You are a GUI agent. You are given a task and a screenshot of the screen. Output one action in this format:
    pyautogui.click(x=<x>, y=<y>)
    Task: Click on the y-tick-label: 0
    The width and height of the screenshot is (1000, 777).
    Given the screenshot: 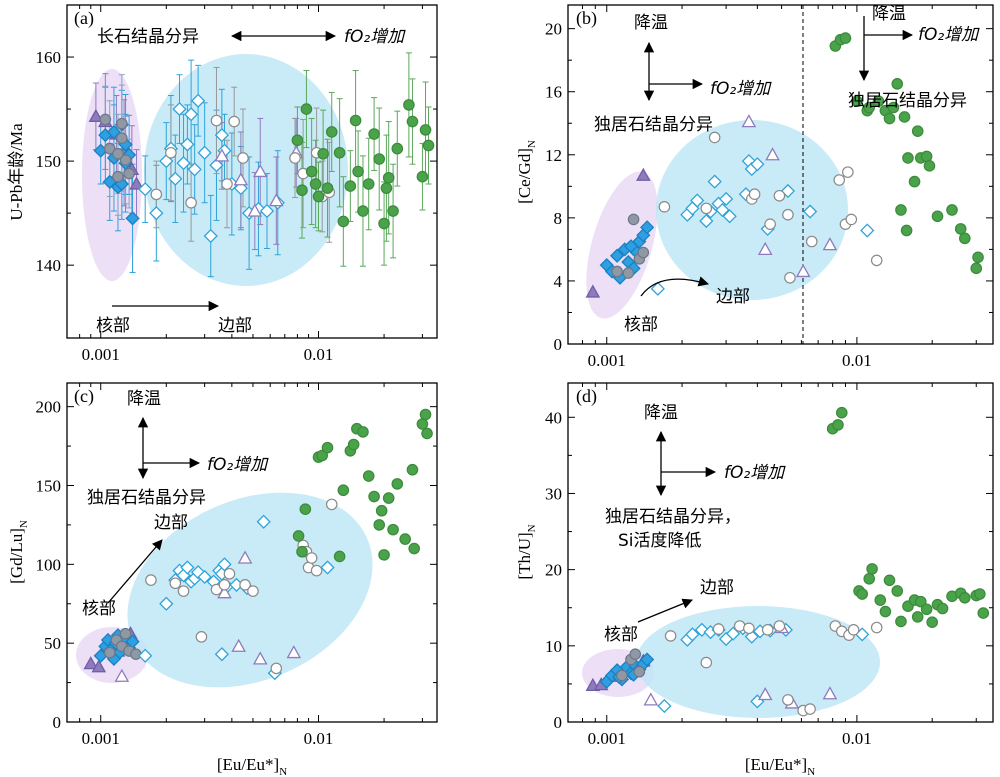 What is the action you would take?
    pyautogui.click(x=57, y=722)
    